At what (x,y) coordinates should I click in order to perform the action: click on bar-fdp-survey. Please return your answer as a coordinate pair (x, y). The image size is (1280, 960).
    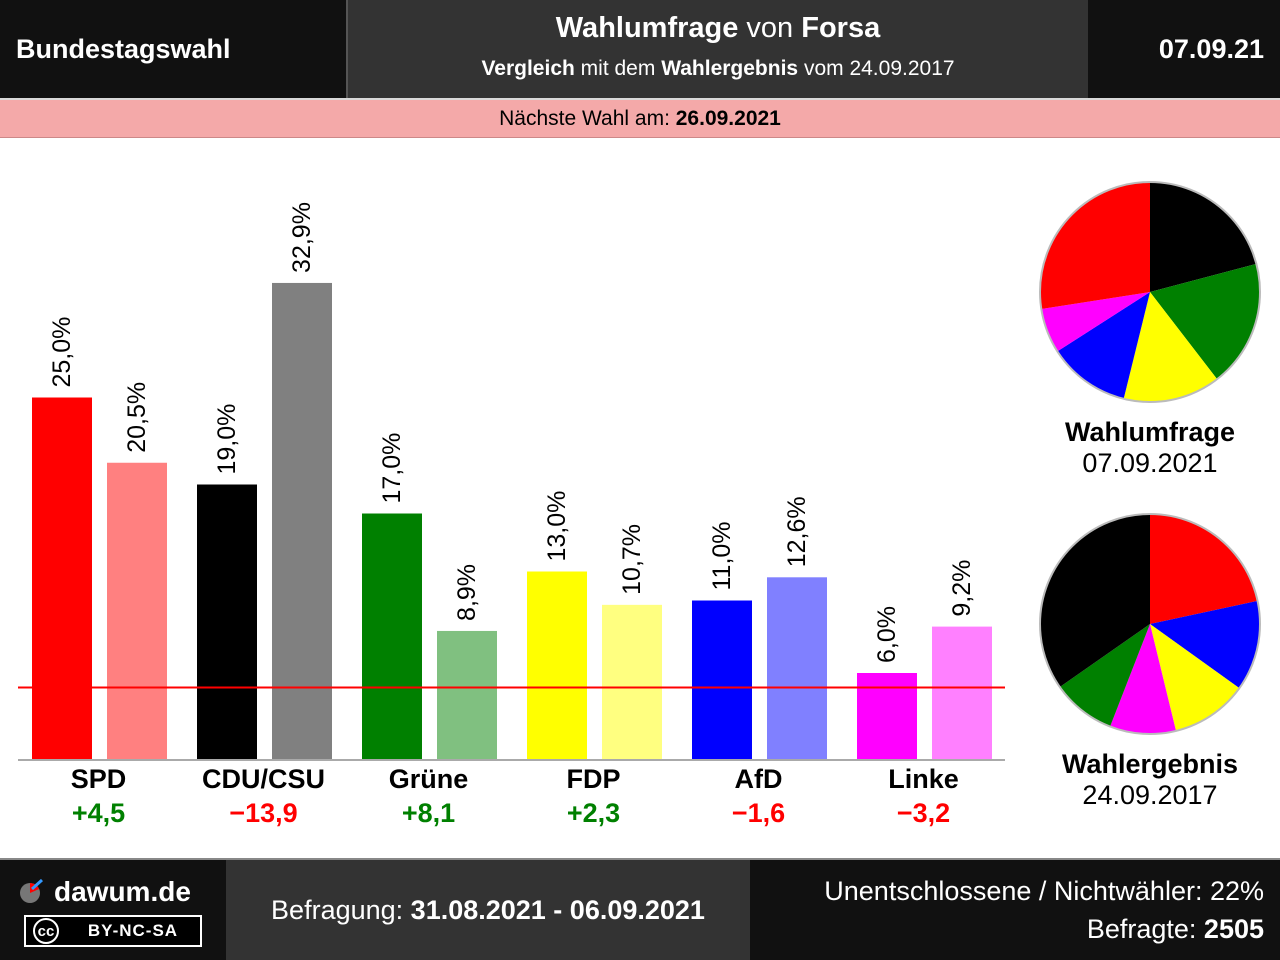
    Looking at the image, I should click on (557, 665).